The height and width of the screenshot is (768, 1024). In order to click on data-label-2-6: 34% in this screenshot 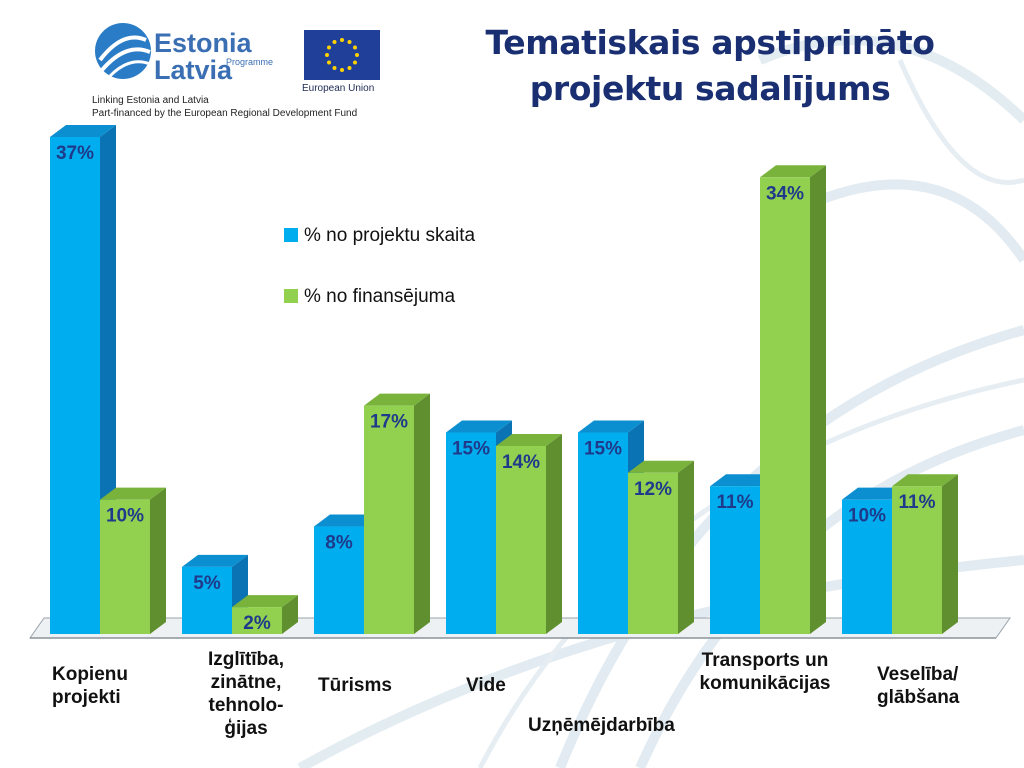, I will do `click(785, 193)`.